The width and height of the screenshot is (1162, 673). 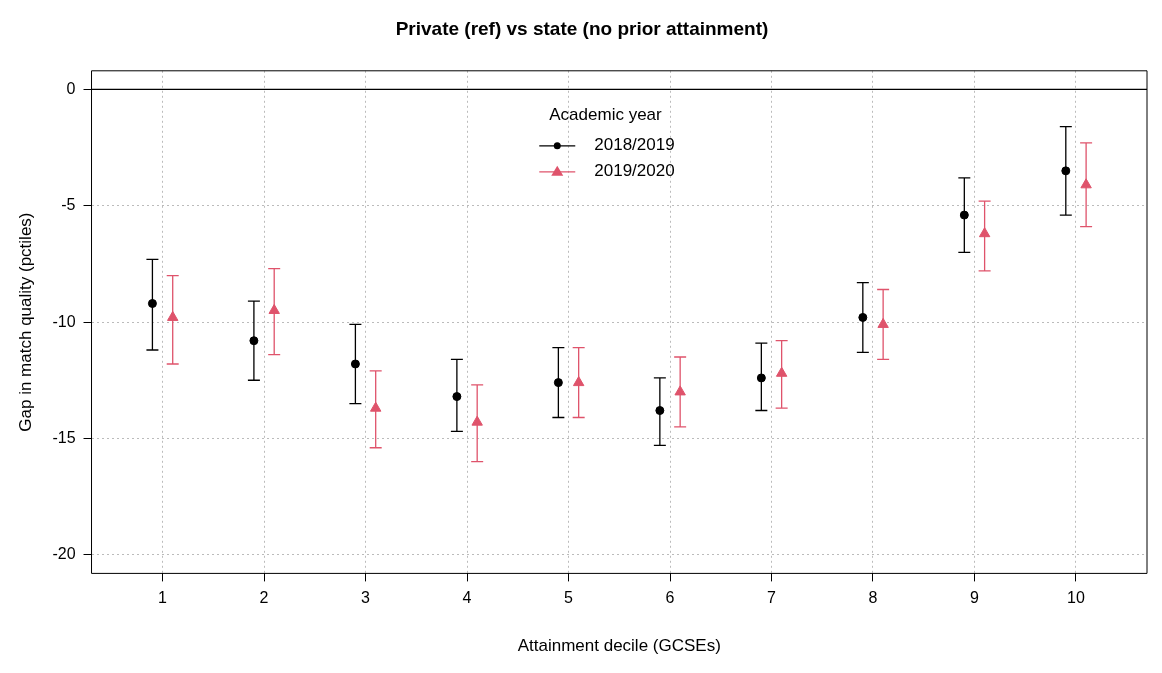 What do you see at coordinates (772, 598) in the screenshot?
I see `x-tick-label: 7` at bounding box center [772, 598].